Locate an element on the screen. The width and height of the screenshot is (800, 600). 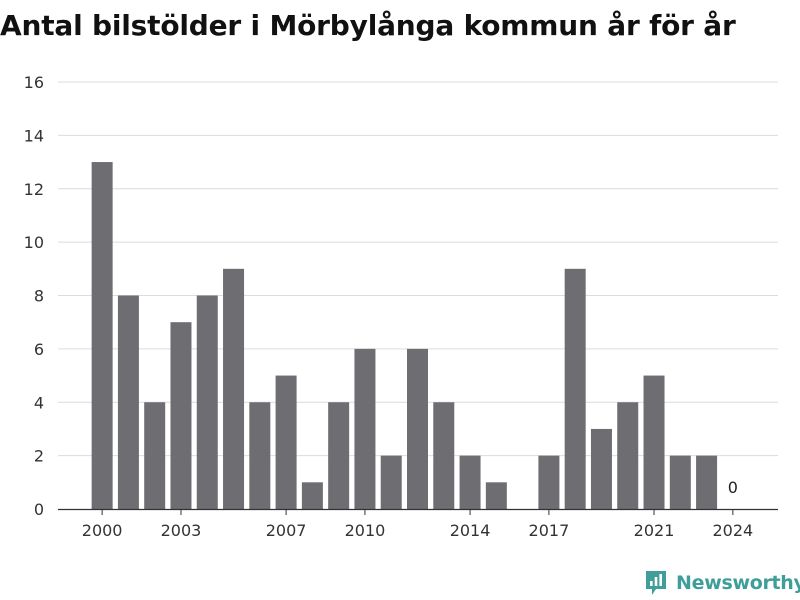
bar-2005 is located at coordinates (234, 388).